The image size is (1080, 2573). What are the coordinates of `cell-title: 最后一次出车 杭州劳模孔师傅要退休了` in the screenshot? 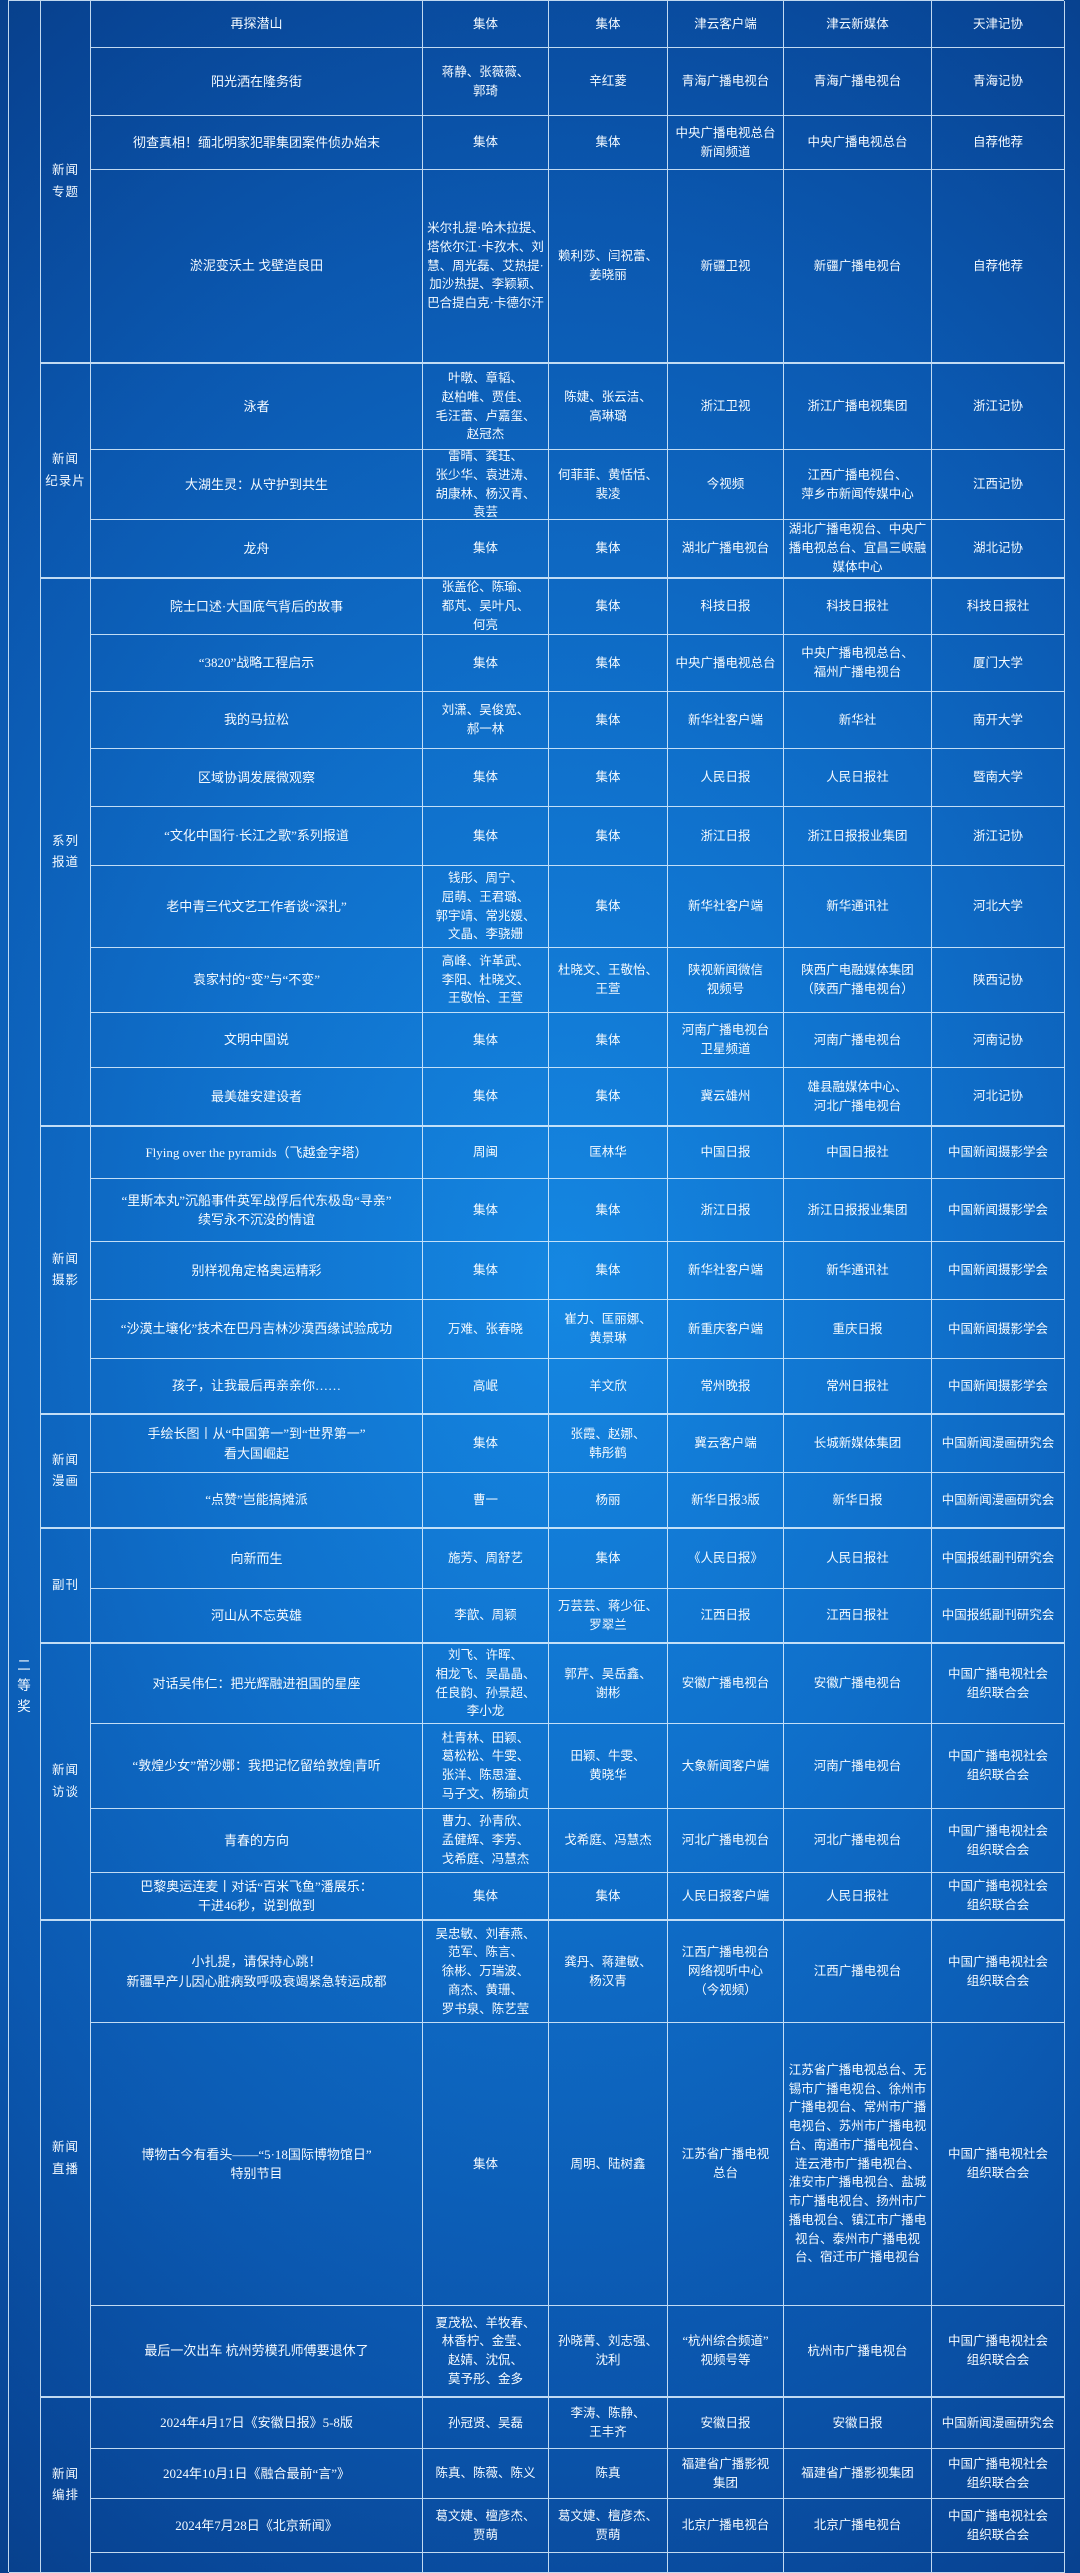 It's located at (257, 2352).